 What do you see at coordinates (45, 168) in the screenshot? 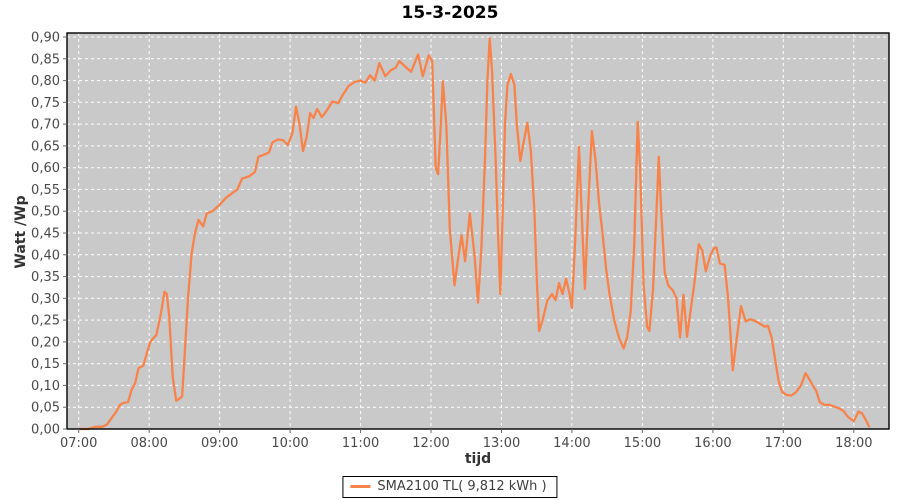
I see `y-tick-label: 0,60` at bounding box center [45, 168].